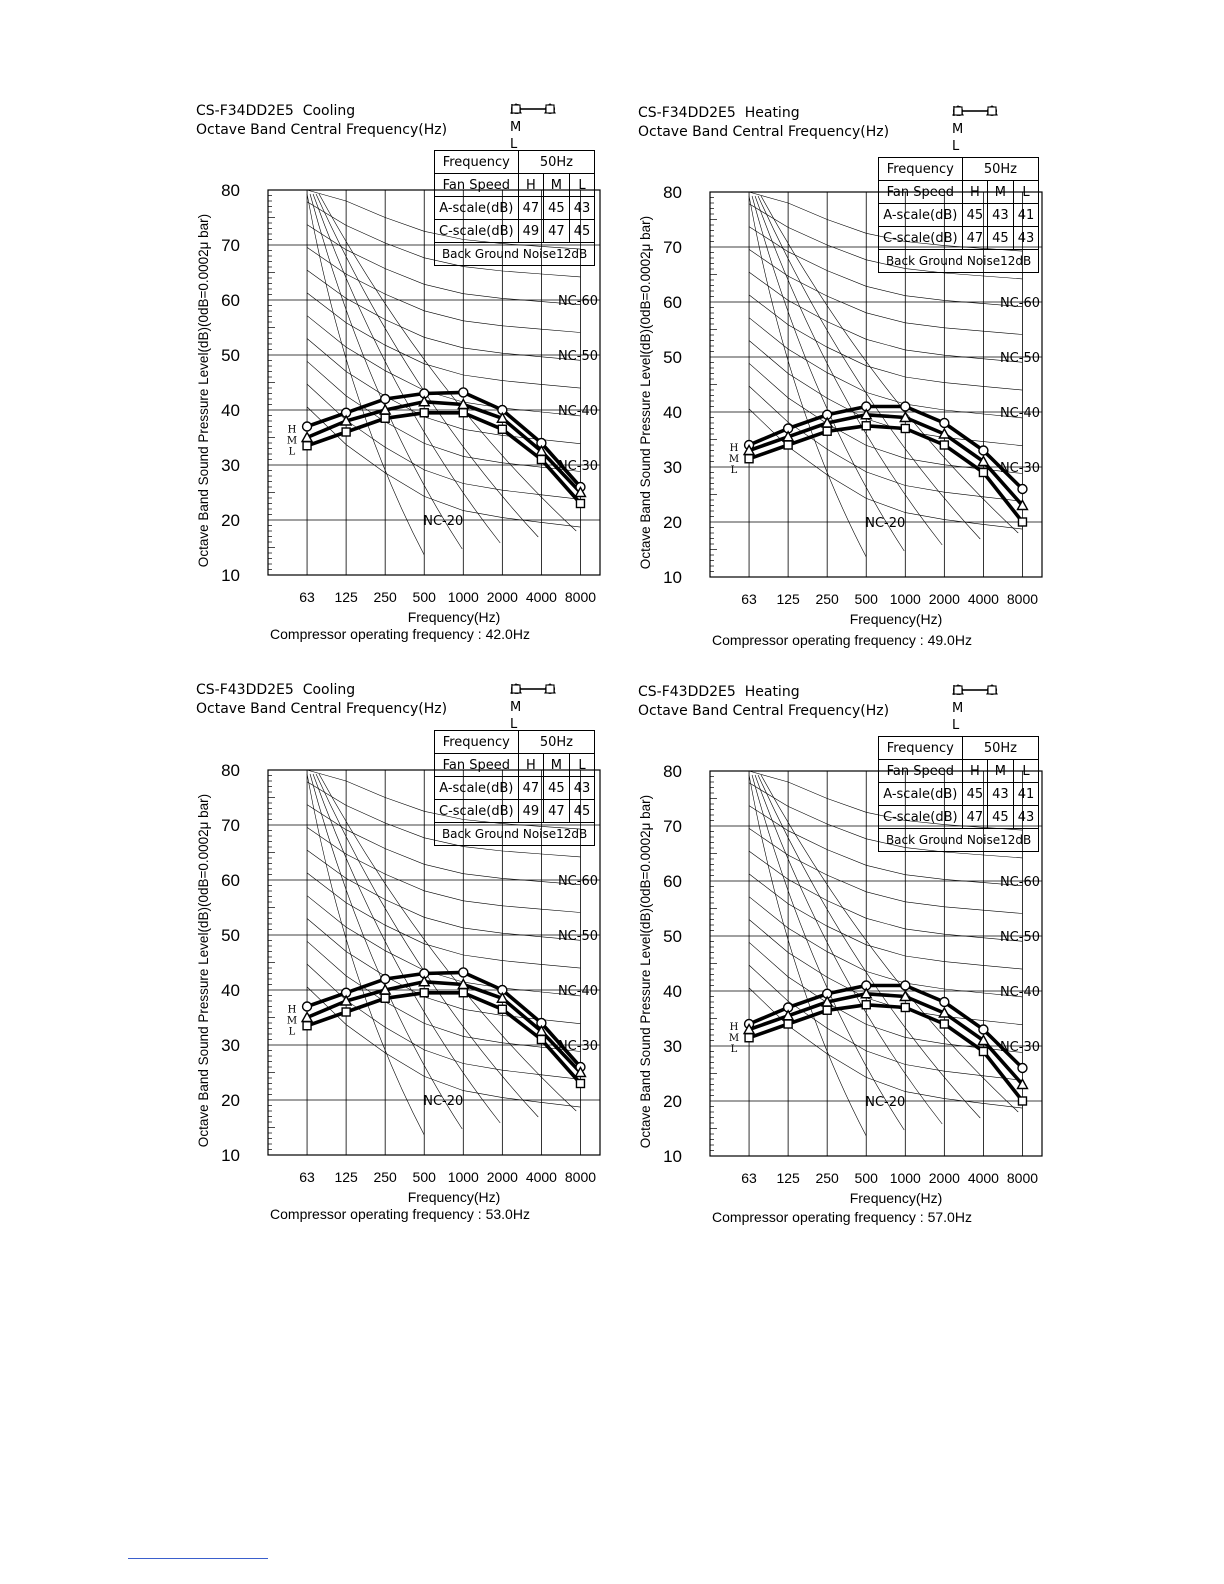 This screenshot has height=1584, width=1224. I want to click on series-line-L, so click(886, 1052).